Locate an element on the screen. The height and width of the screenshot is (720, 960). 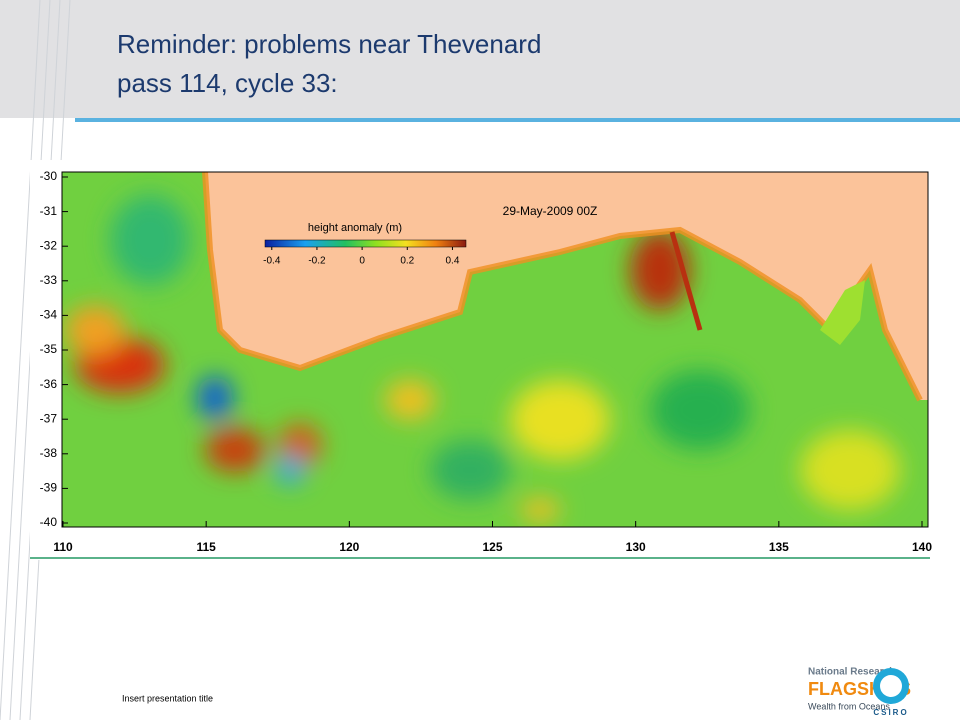
y-tick-label: -38 is located at coordinates (49, 453).